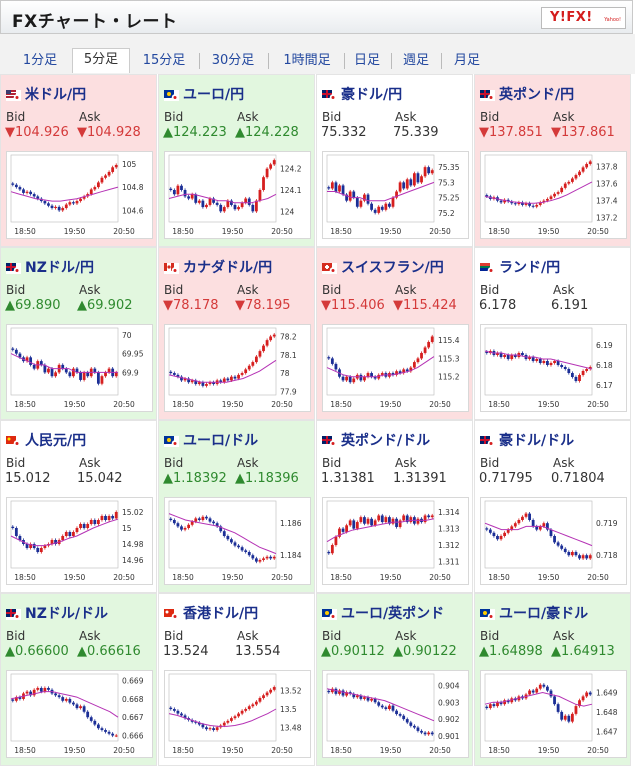 This screenshot has width=635, height=770. What do you see at coordinates (221, 614) in the screenshot?
I see `pair-name-link: 香港ドル/円` at bounding box center [221, 614].